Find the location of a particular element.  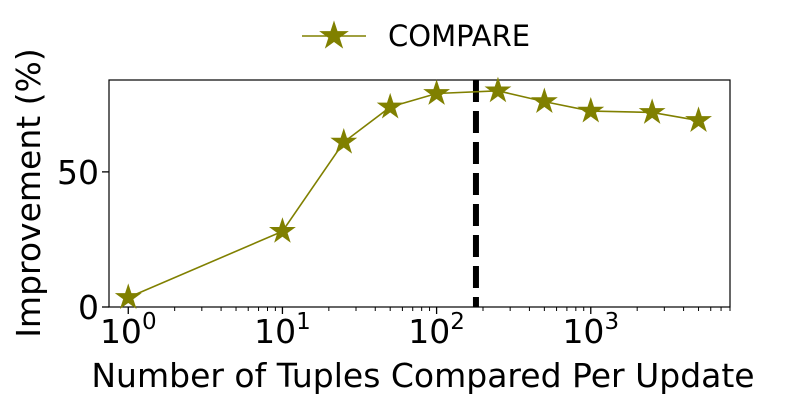

x-tick-exponent: 0 is located at coordinates (149, 322).